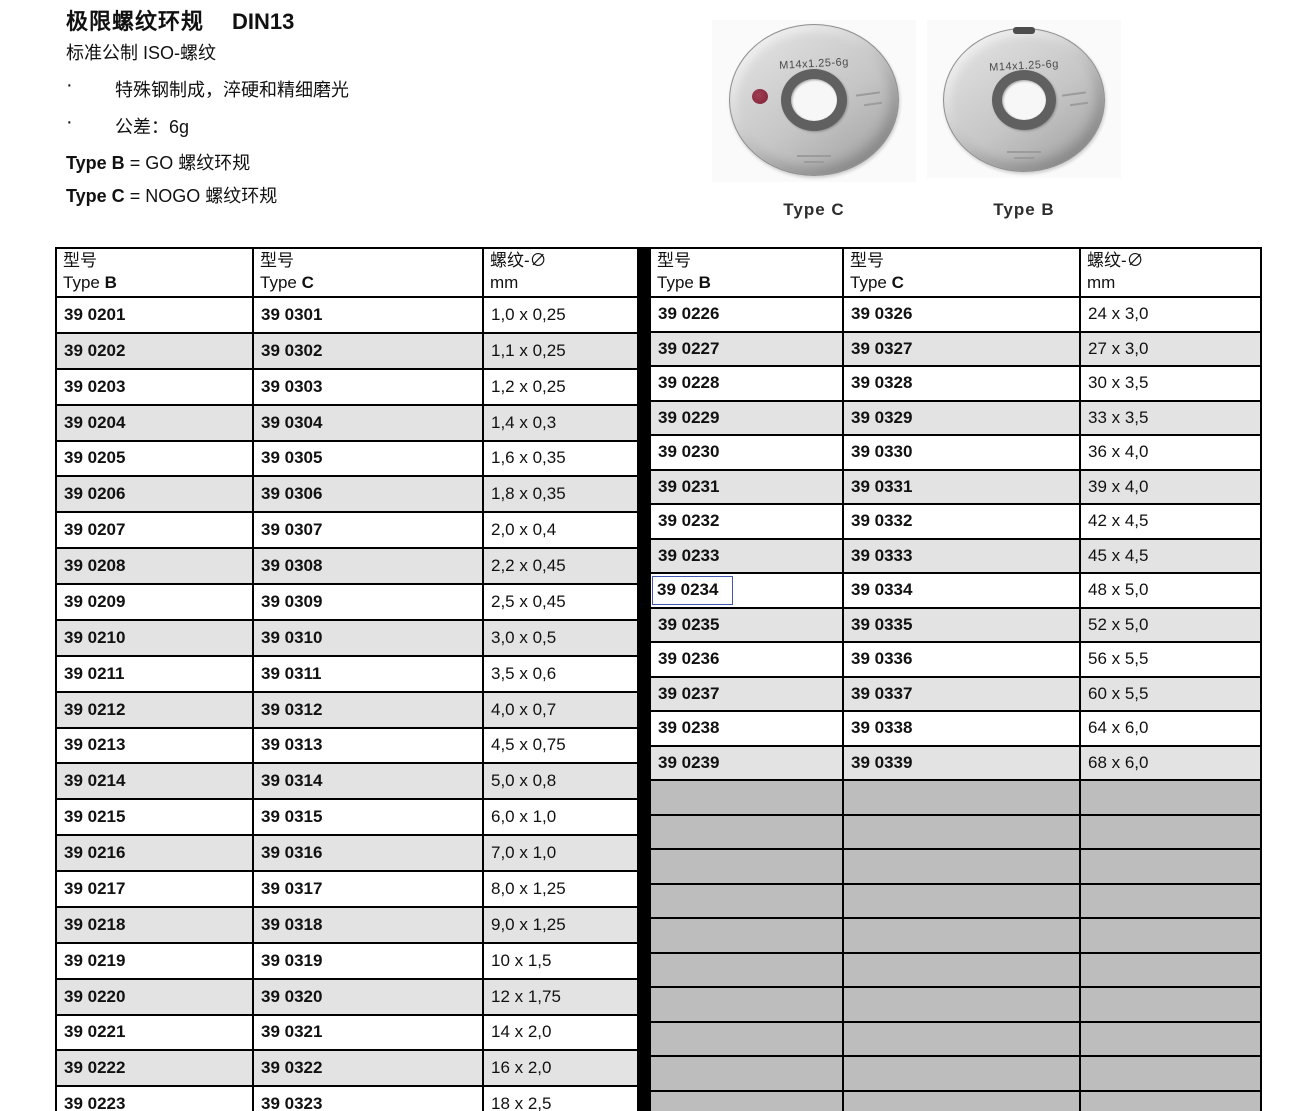 The height and width of the screenshot is (1111, 1289). Describe the element at coordinates (347, 817) in the screenshot. I see `table-row: 39 0215 39 0315 6,0 x 1,0` at that location.